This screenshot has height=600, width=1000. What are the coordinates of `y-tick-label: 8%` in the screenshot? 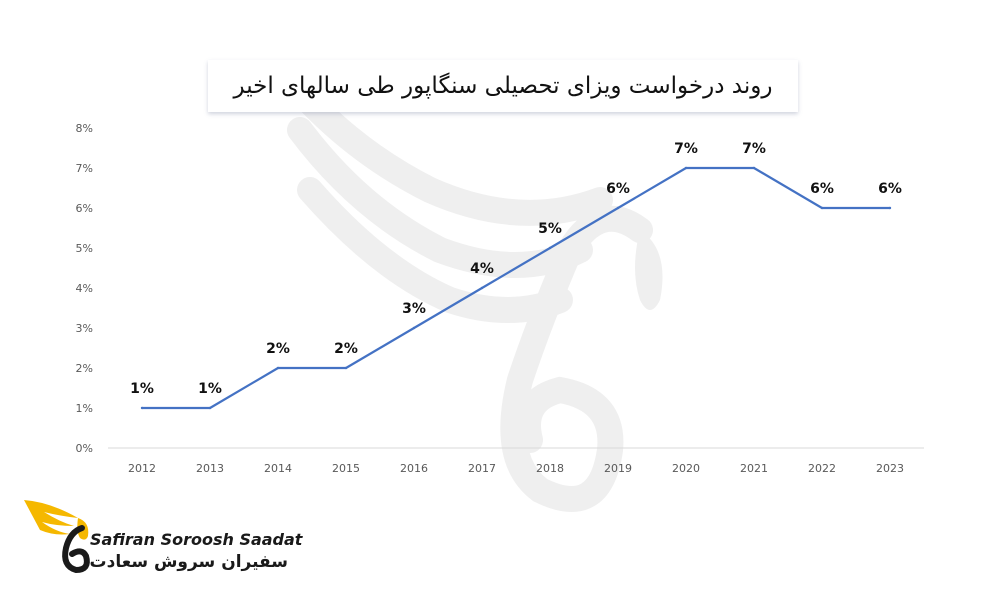 It's located at (84, 128).